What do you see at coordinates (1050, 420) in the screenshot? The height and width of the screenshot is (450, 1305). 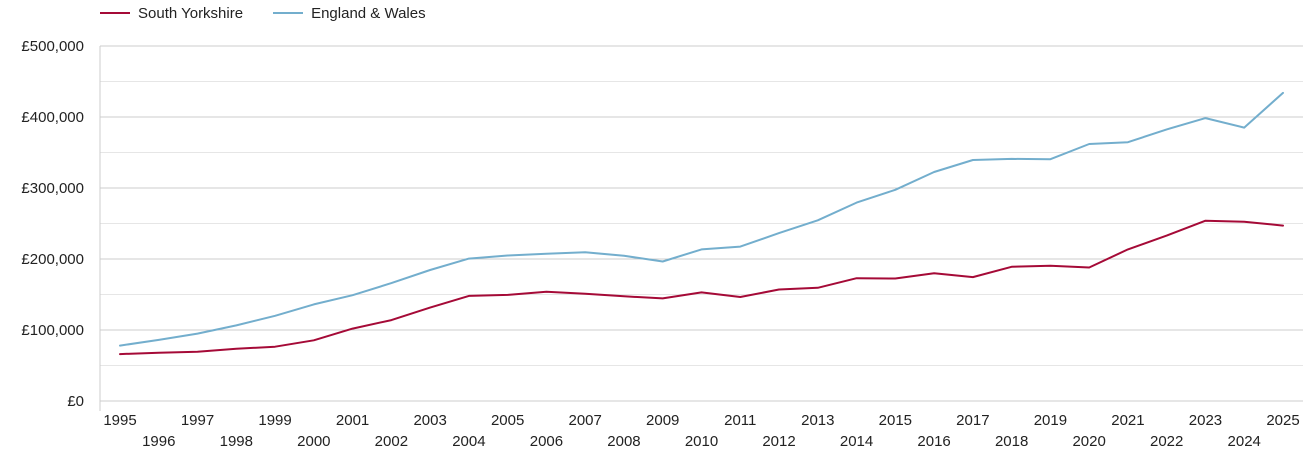 I see `x-tick-label: 2019` at bounding box center [1050, 420].